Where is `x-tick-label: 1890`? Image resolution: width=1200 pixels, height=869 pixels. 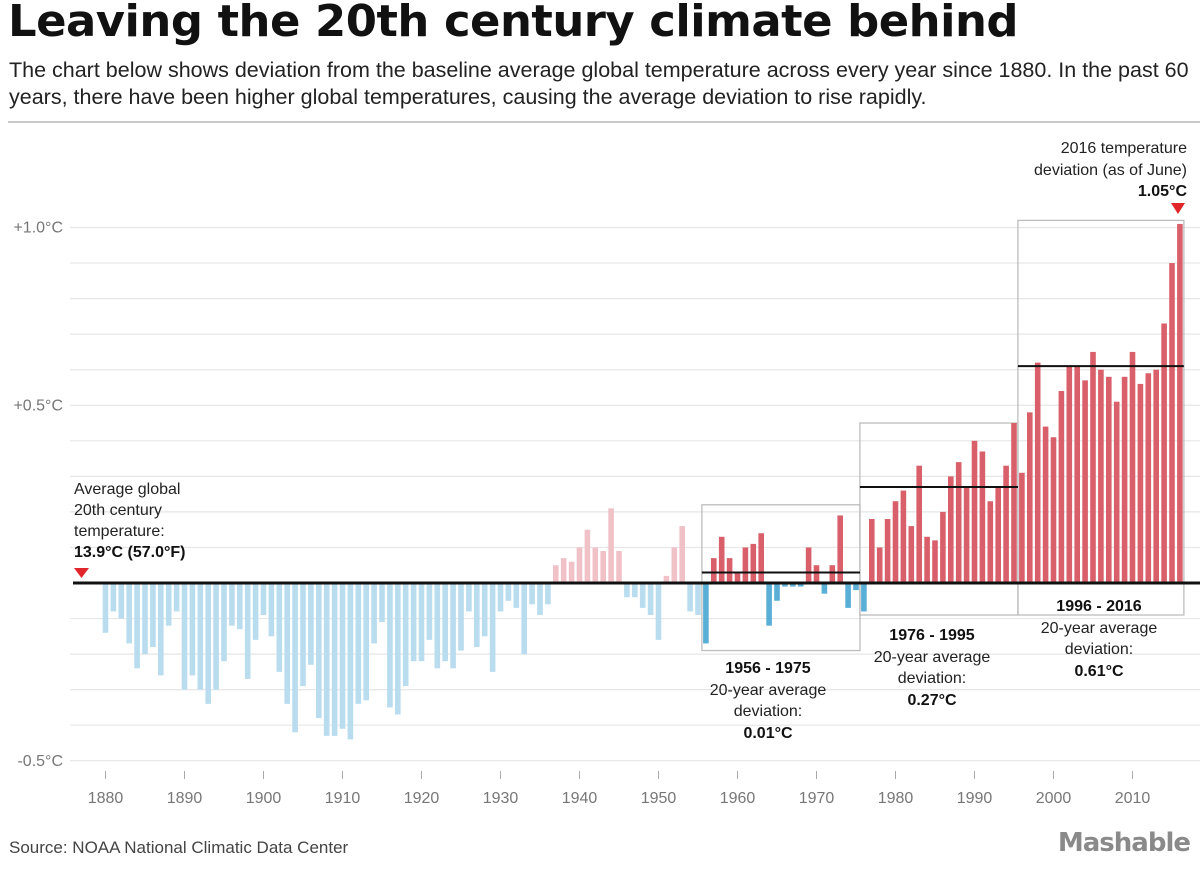 x-tick-label: 1890 is located at coordinates (185, 798).